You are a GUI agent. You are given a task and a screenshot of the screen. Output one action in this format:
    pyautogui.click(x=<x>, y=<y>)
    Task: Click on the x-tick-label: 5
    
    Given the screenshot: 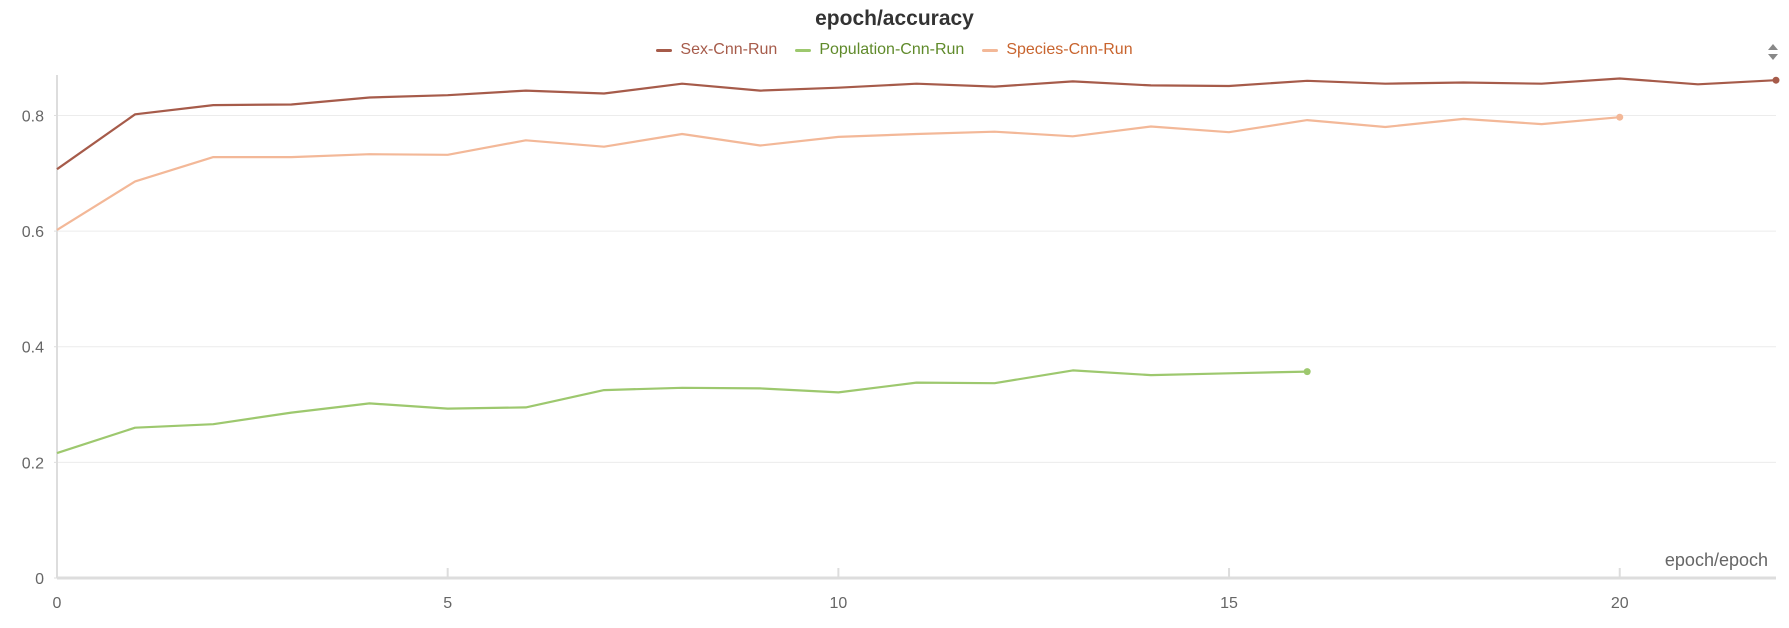 What is the action you would take?
    pyautogui.click(x=447, y=603)
    